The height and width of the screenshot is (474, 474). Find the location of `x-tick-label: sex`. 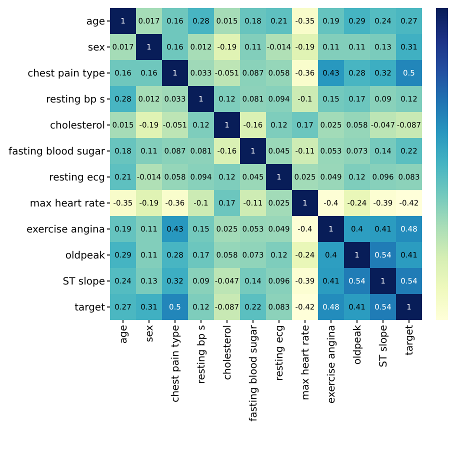

x-tick-label: sex is located at coordinates (150, 333).